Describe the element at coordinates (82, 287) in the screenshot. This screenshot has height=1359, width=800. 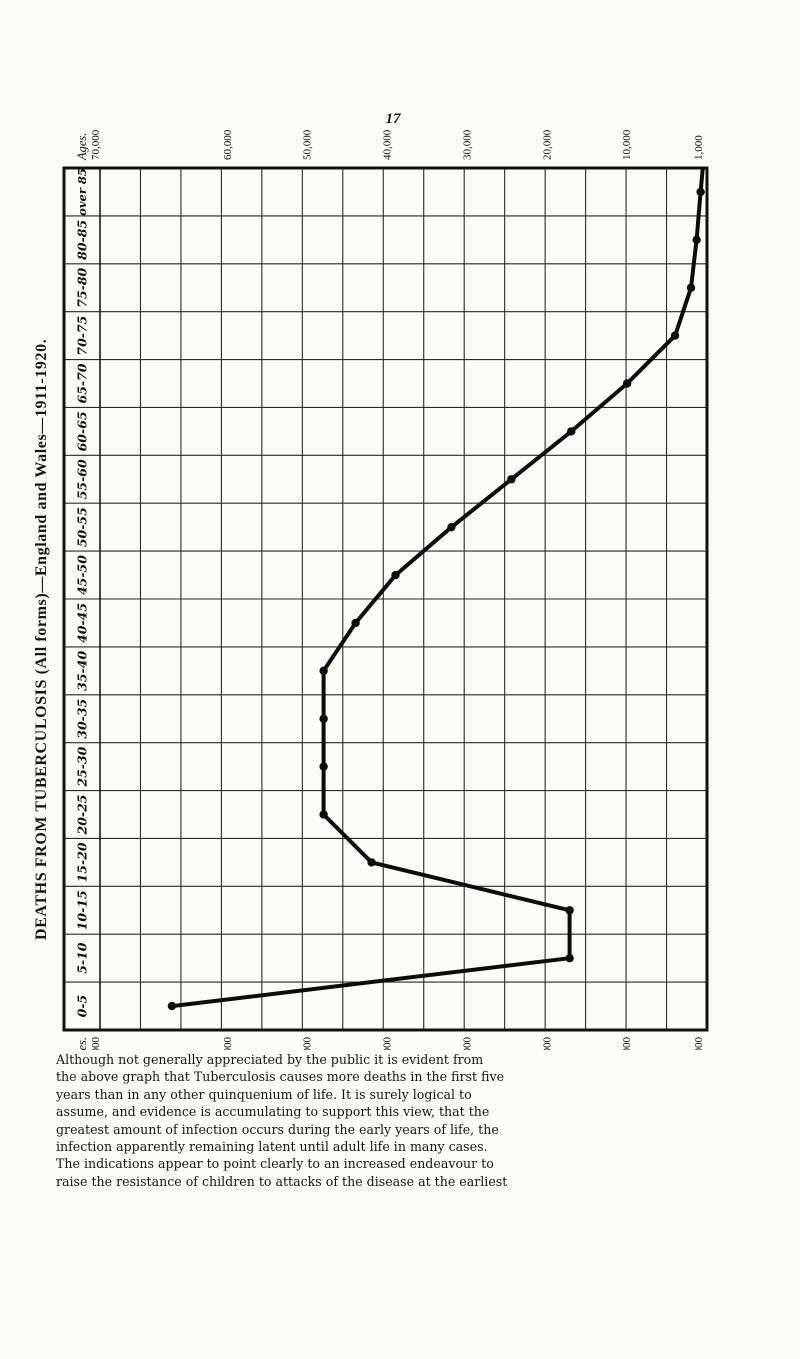
I see `age-label: 75-80` at that location.